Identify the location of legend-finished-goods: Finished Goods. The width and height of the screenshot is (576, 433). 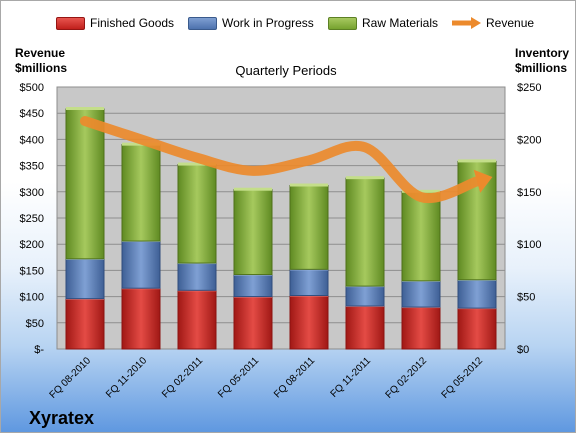
(115, 23).